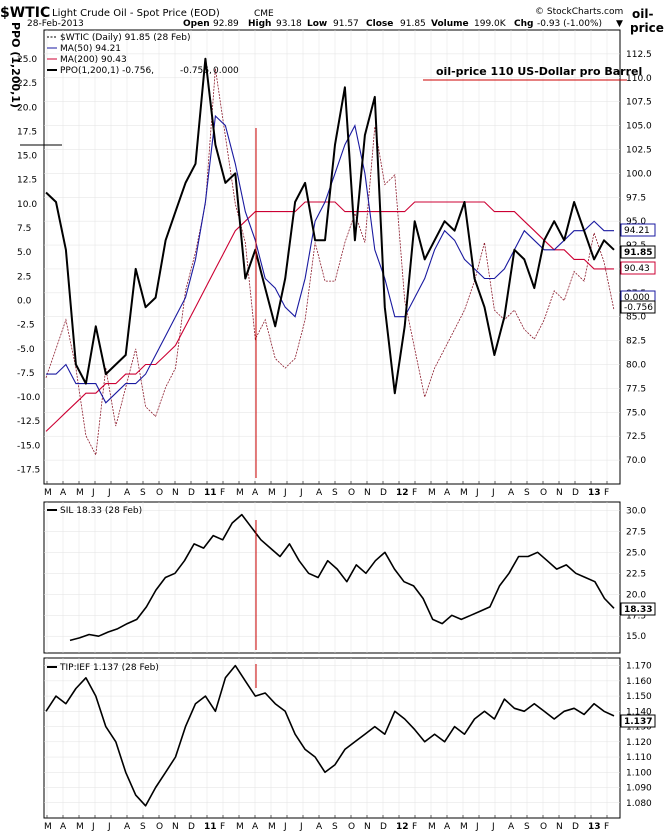 The image size is (670, 838). I want to click on y-tick-label-sil: 25.0, so click(636, 553).